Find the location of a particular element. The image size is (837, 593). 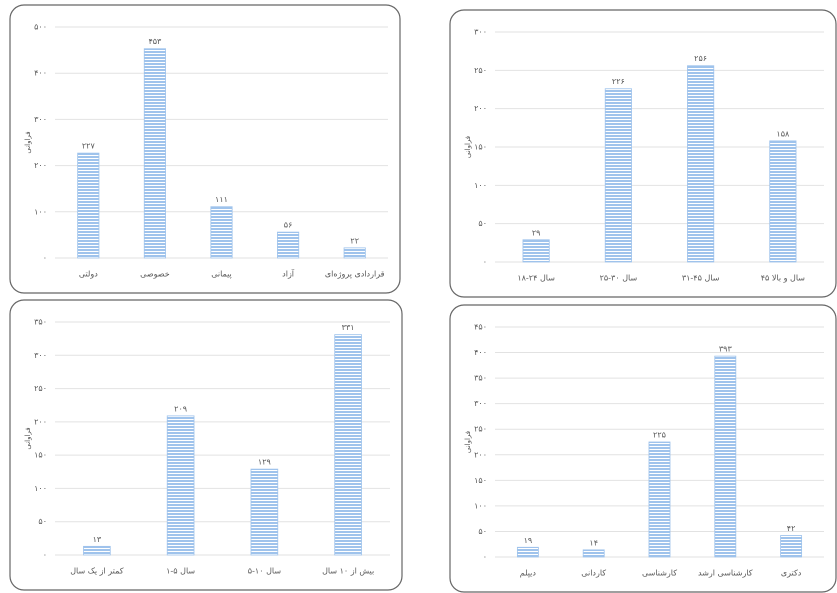

x-tick-label: کارشناسی is located at coordinates (659, 573).